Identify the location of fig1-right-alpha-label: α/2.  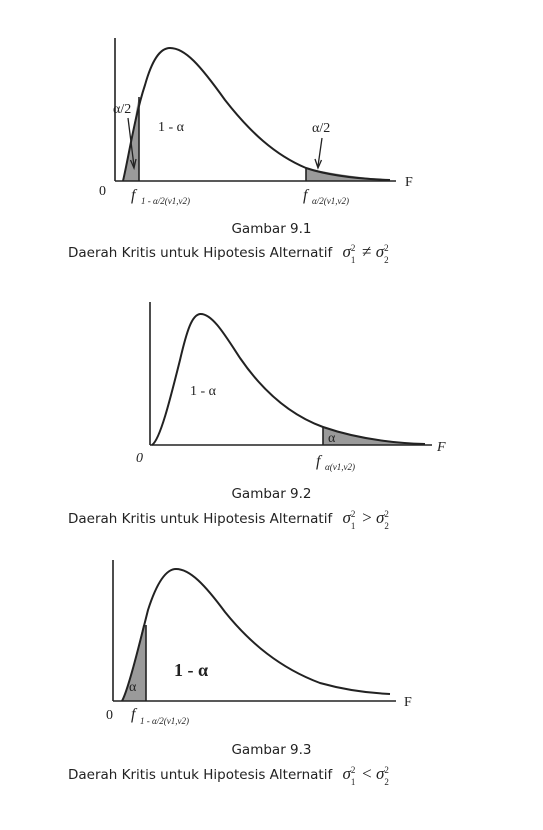
(321, 128).